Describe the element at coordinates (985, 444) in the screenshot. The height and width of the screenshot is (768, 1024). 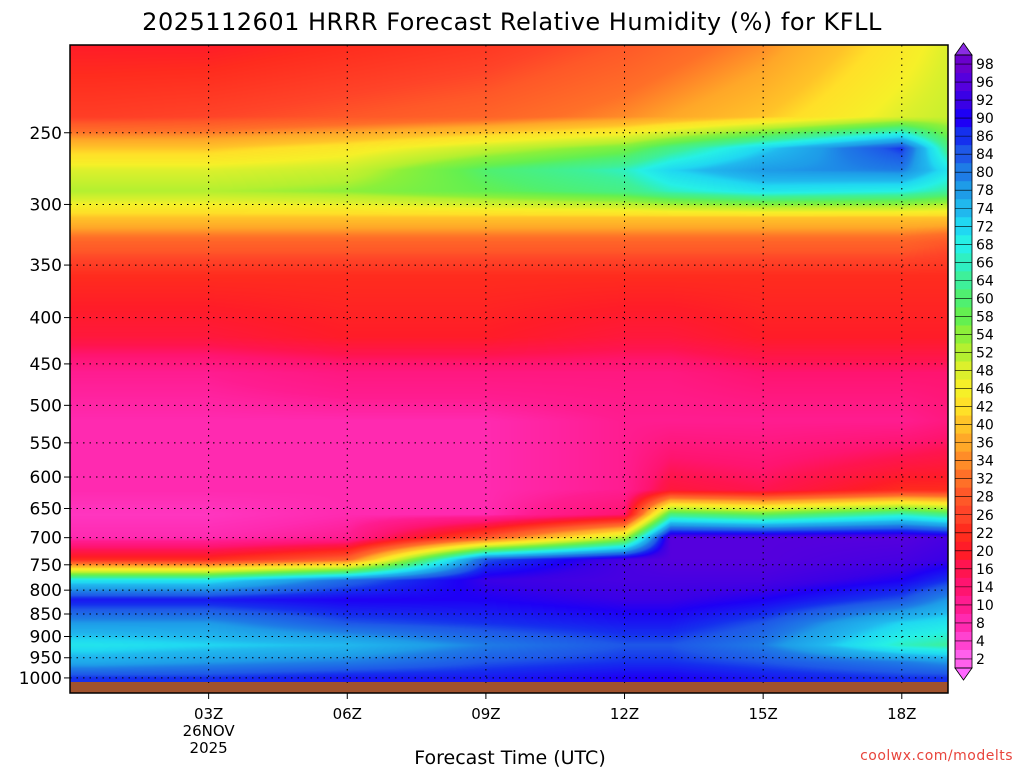
I see `colorbar-label: 36` at that location.